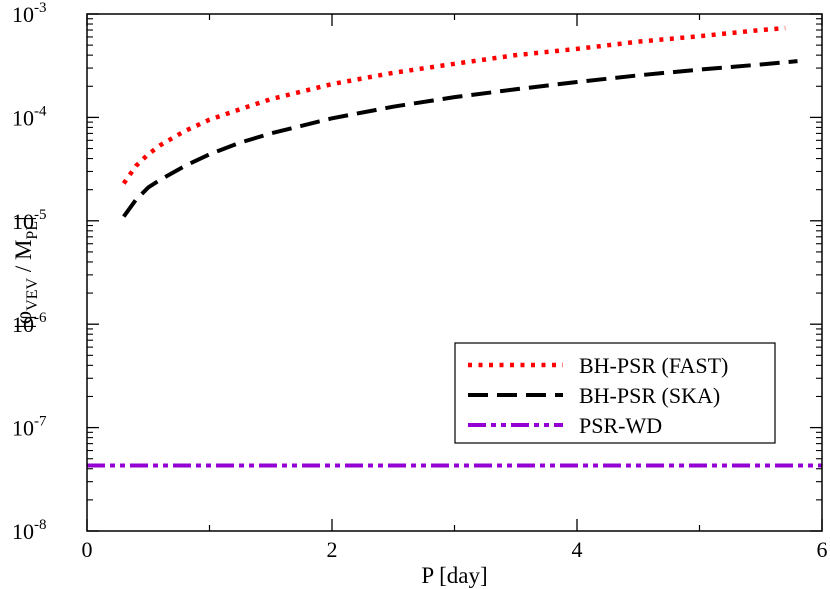 Image resolution: width=830 pixels, height=589 pixels. Describe the element at coordinates (87, 549) in the screenshot. I see `x-tick-label: 0` at that location.